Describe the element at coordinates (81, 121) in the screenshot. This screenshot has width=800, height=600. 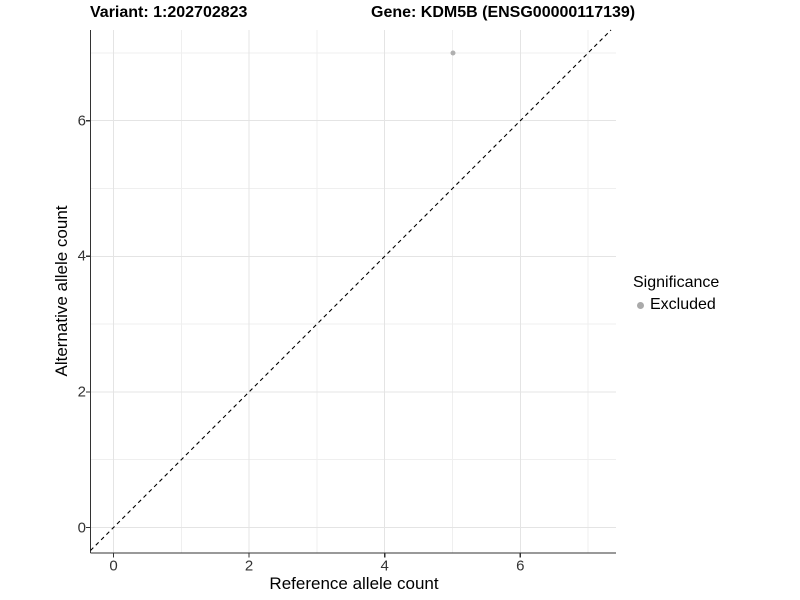
I see `y-tick-label-6: 6` at that location.